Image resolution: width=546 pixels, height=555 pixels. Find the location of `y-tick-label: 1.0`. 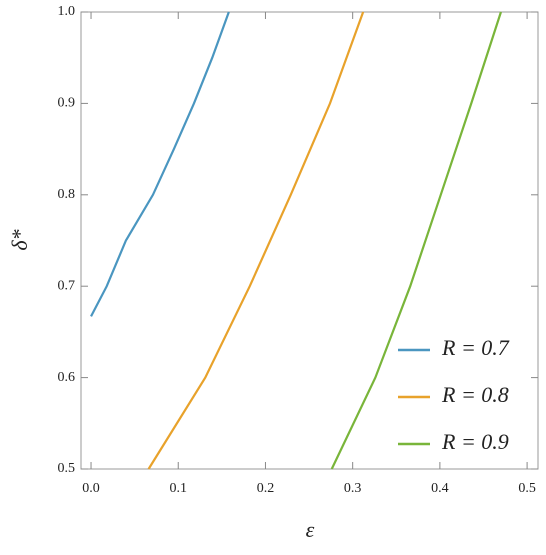

y-tick-label: 1.0 is located at coordinates (67, 11).